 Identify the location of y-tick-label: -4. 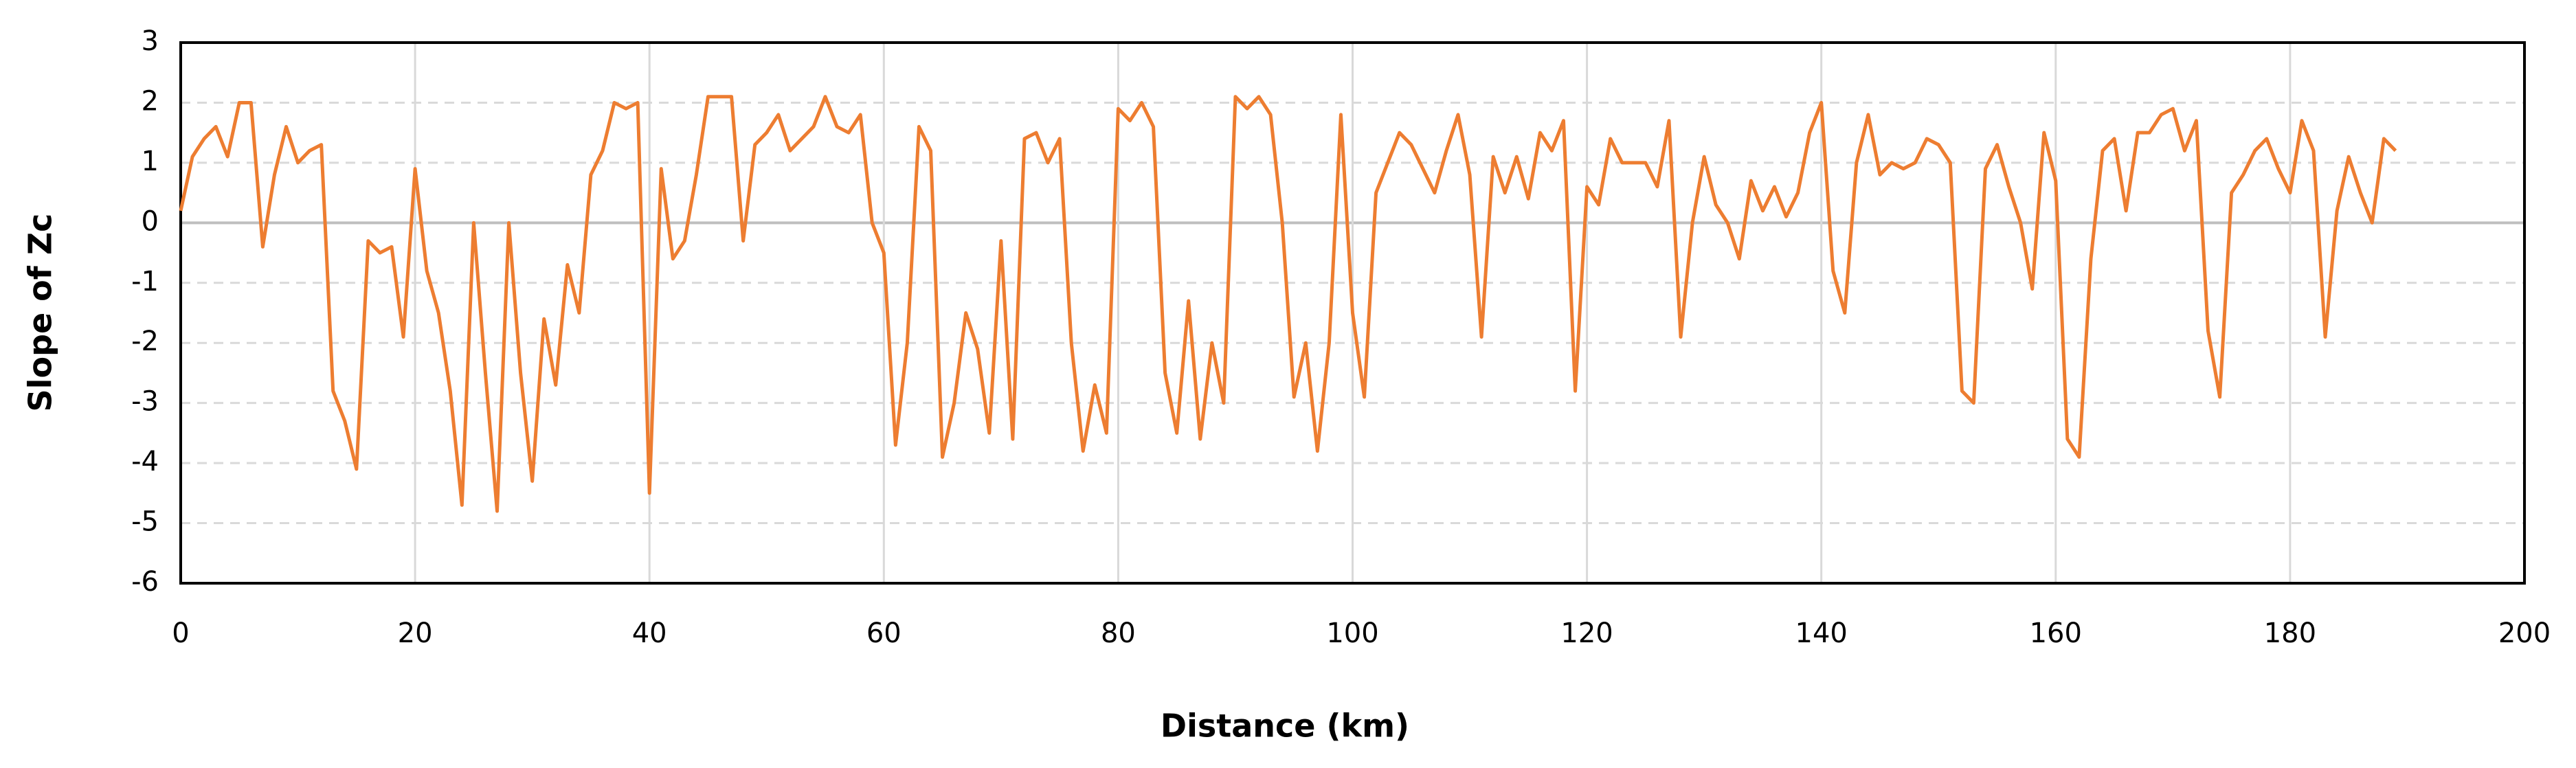
(145, 461).